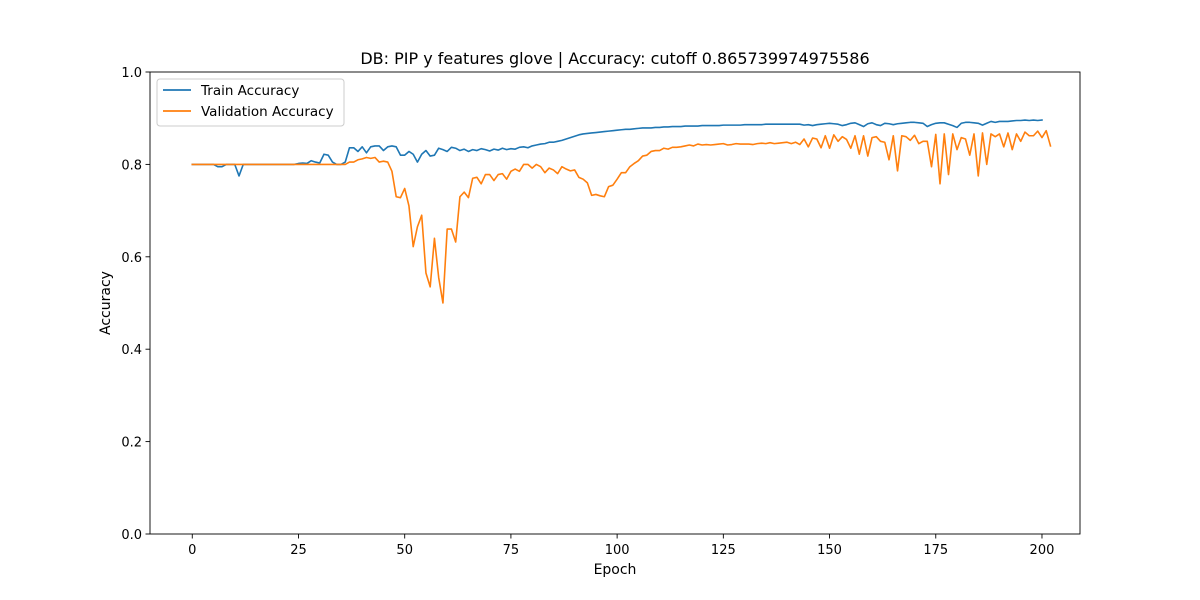 This screenshot has width=1200, height=600. Describe the element at coordinates (249, 91) in the screenshot. I see `legend-label-train-accuracy: Train Accuracy` at that location.